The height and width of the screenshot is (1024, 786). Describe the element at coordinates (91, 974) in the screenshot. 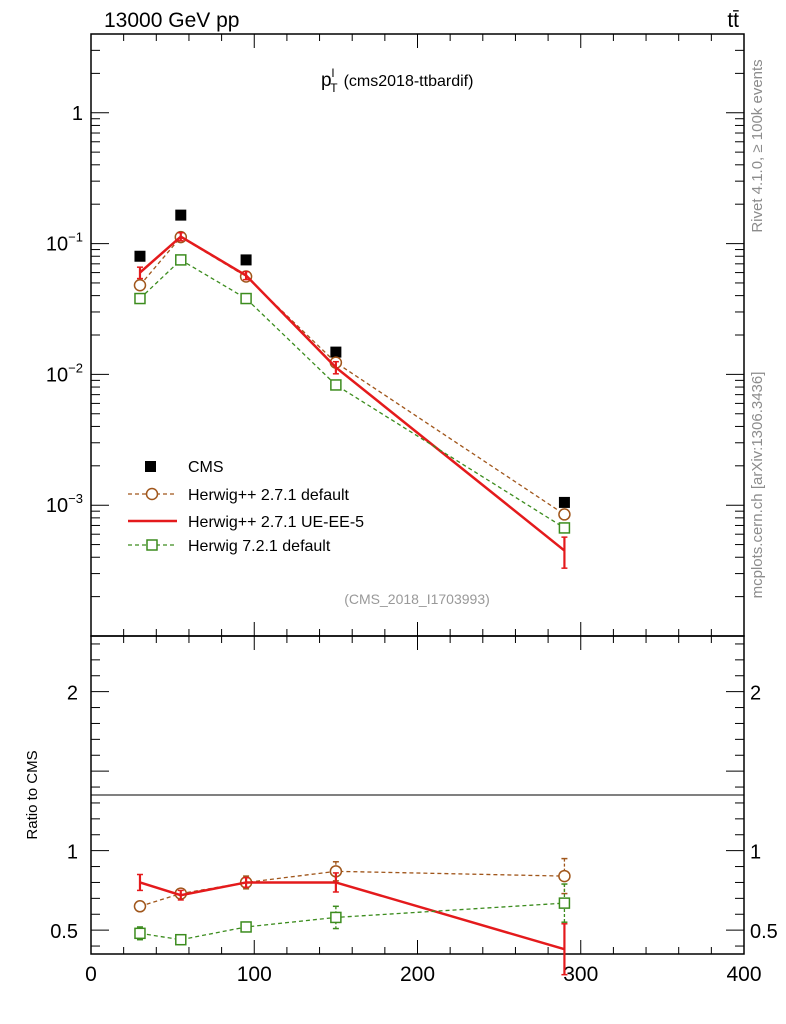

I see `x-tick-label: 0` at that location.